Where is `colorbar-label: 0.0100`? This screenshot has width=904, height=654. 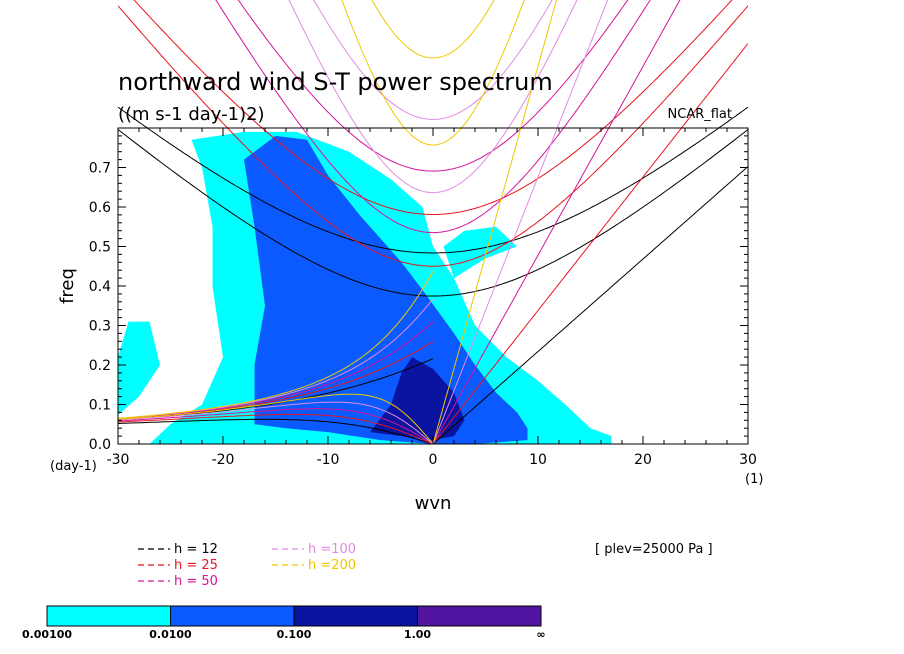 colorbar-label: 0.0100 is located at coordinates (170, 634).